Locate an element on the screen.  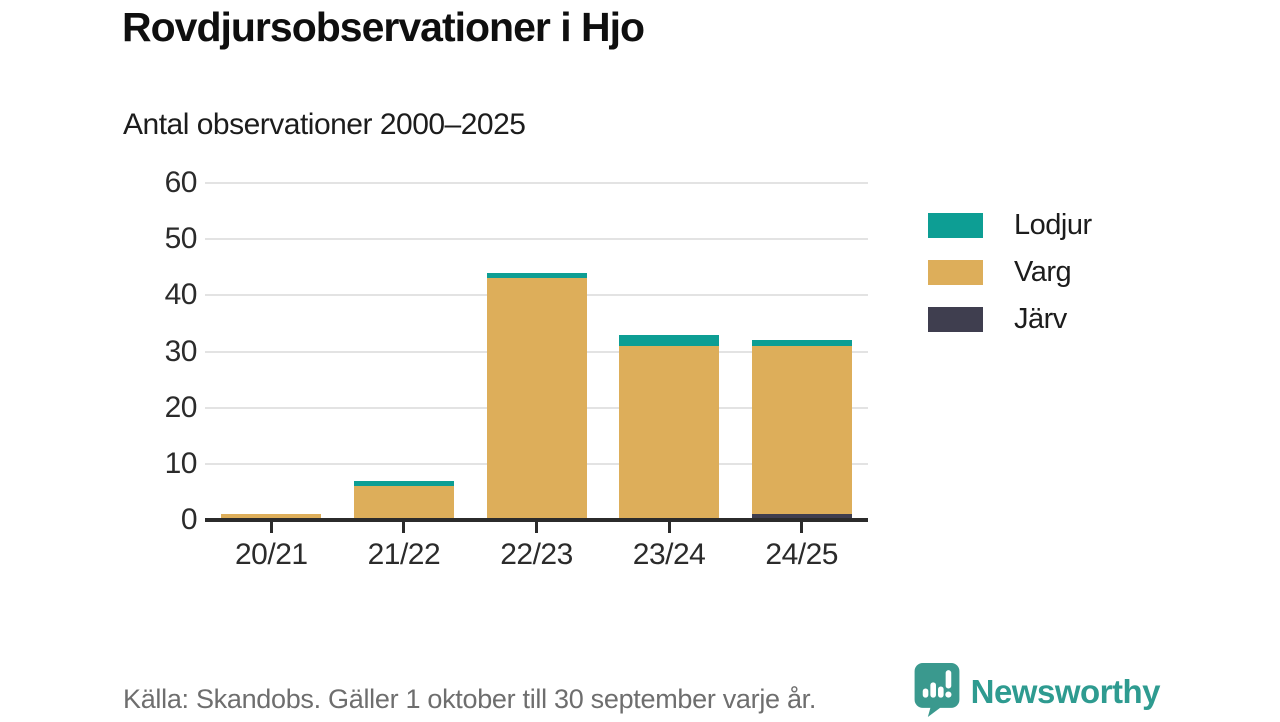
legend-swatch-varg is located at coordinates (955, 272).